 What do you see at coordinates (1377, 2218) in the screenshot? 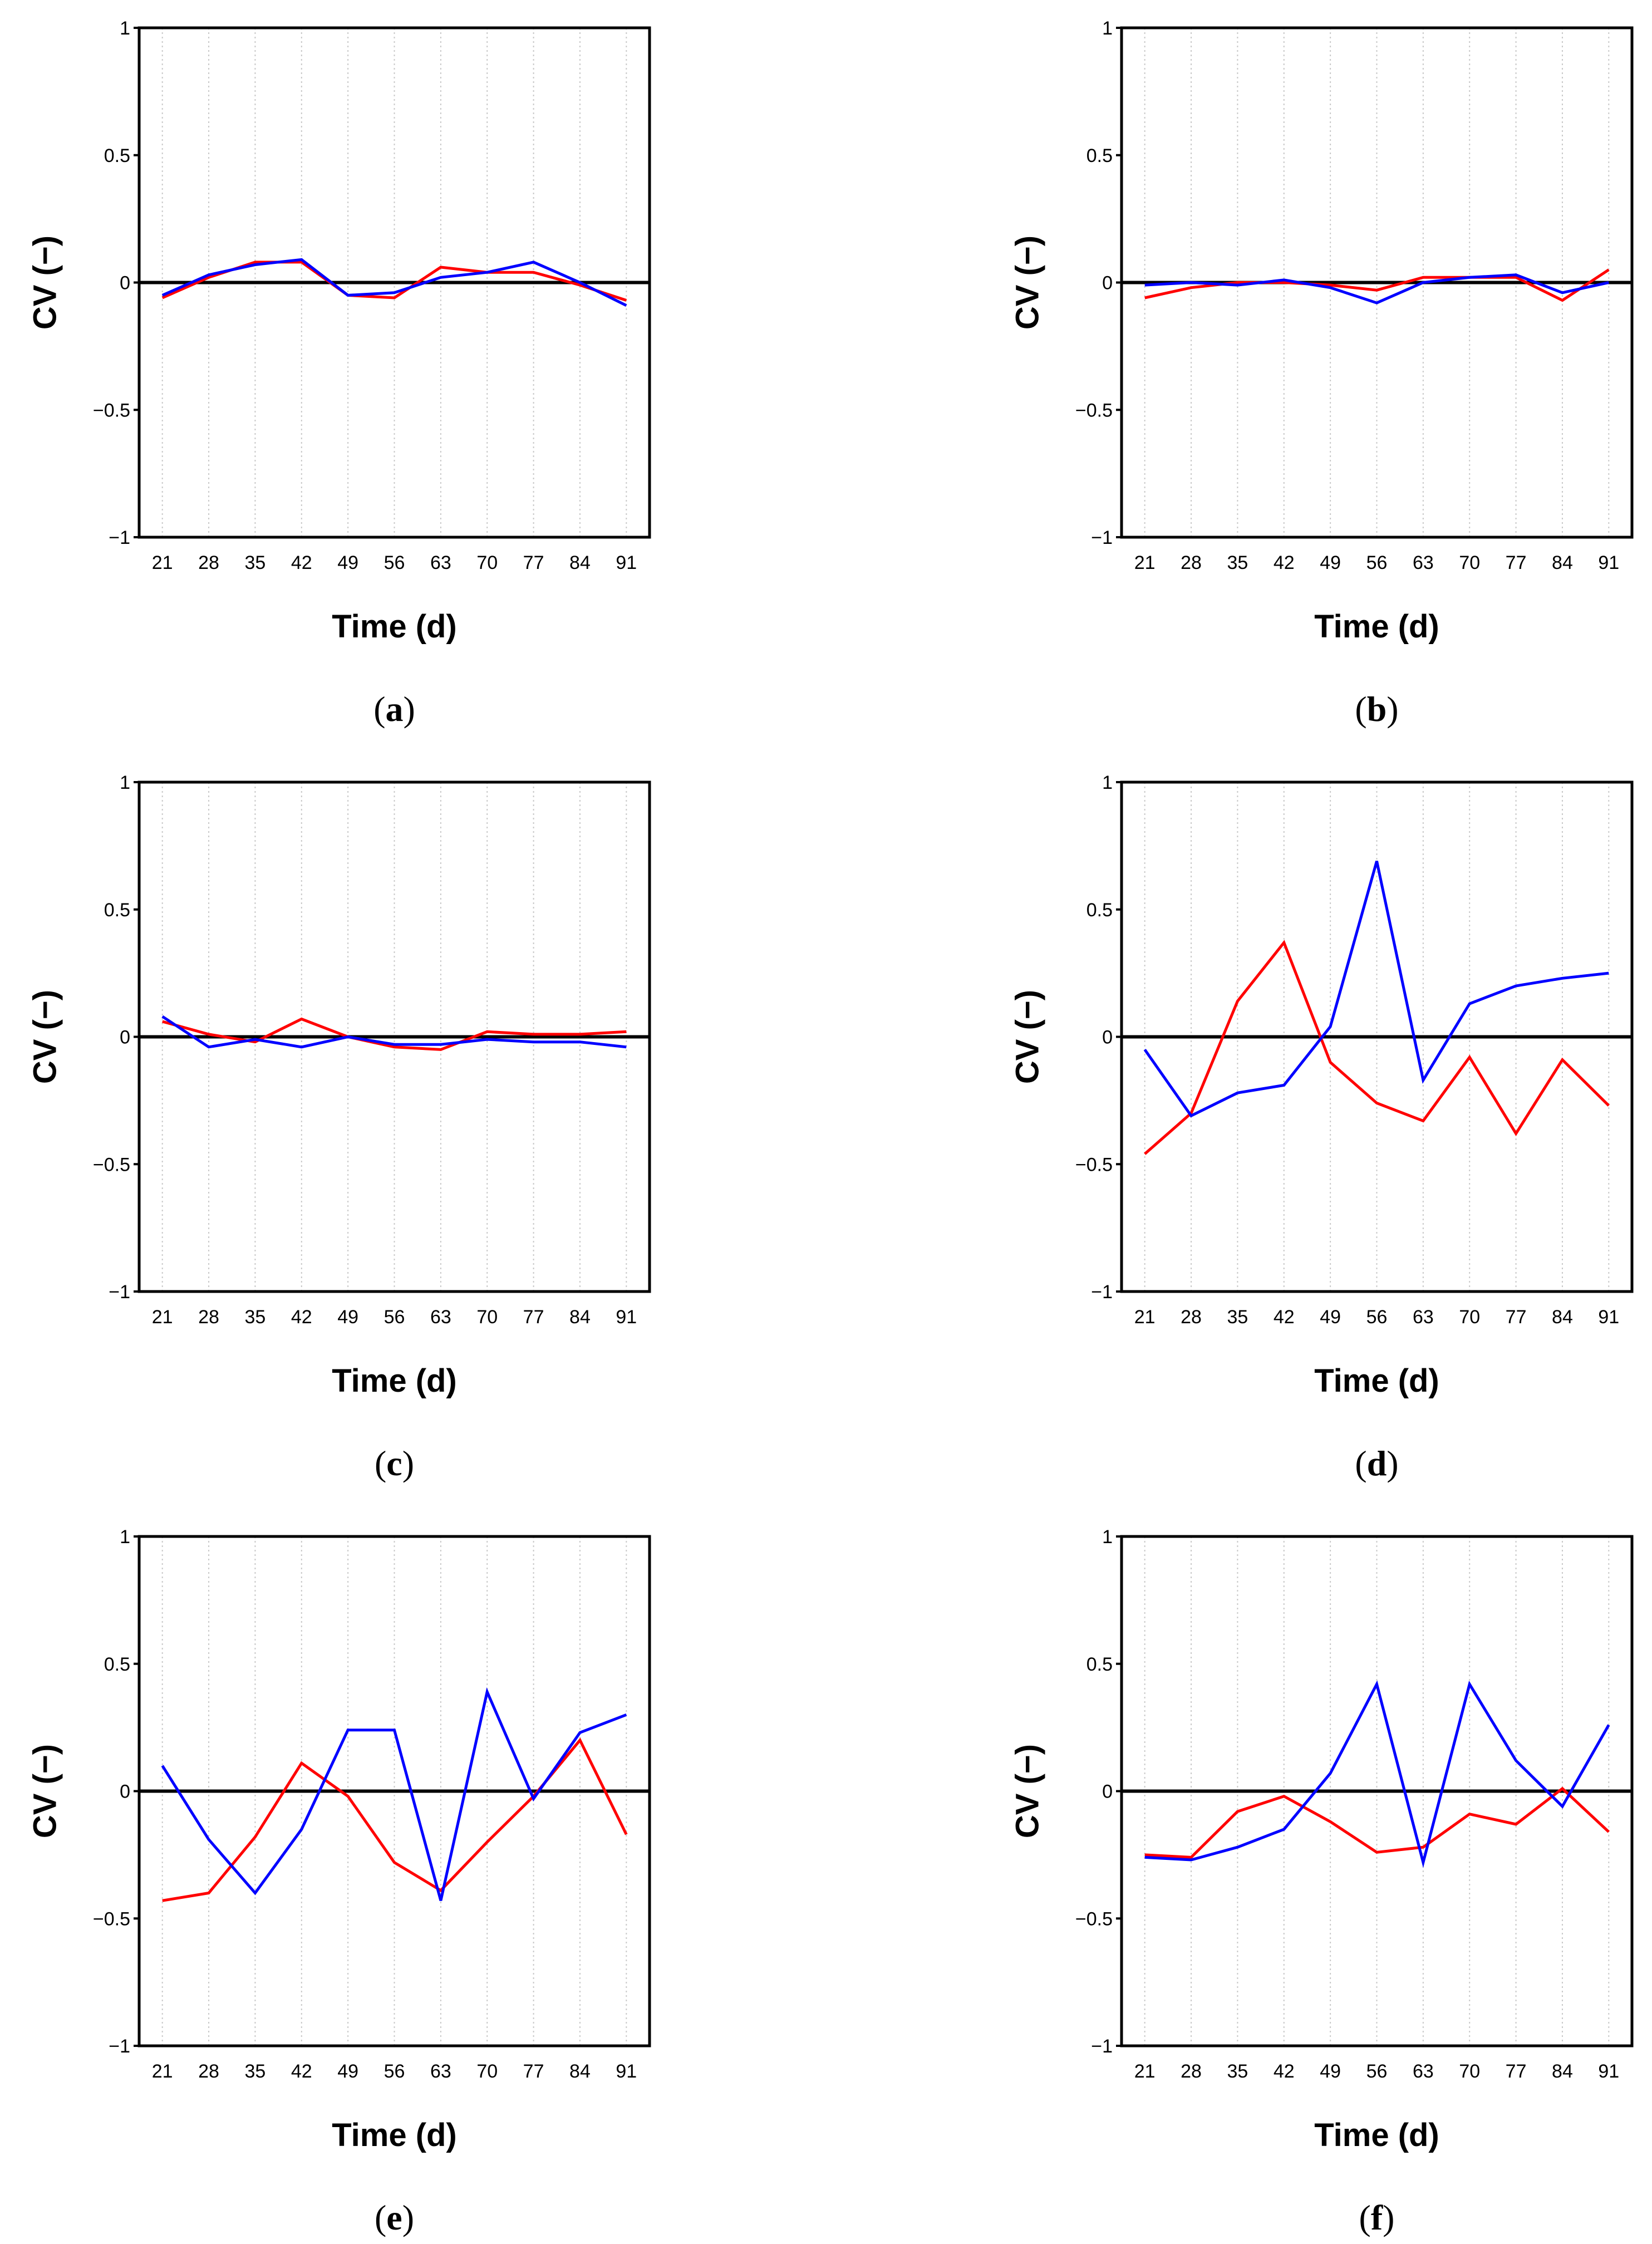
I see `panel-caption: (f)` at bounding box center [1377, 2218].